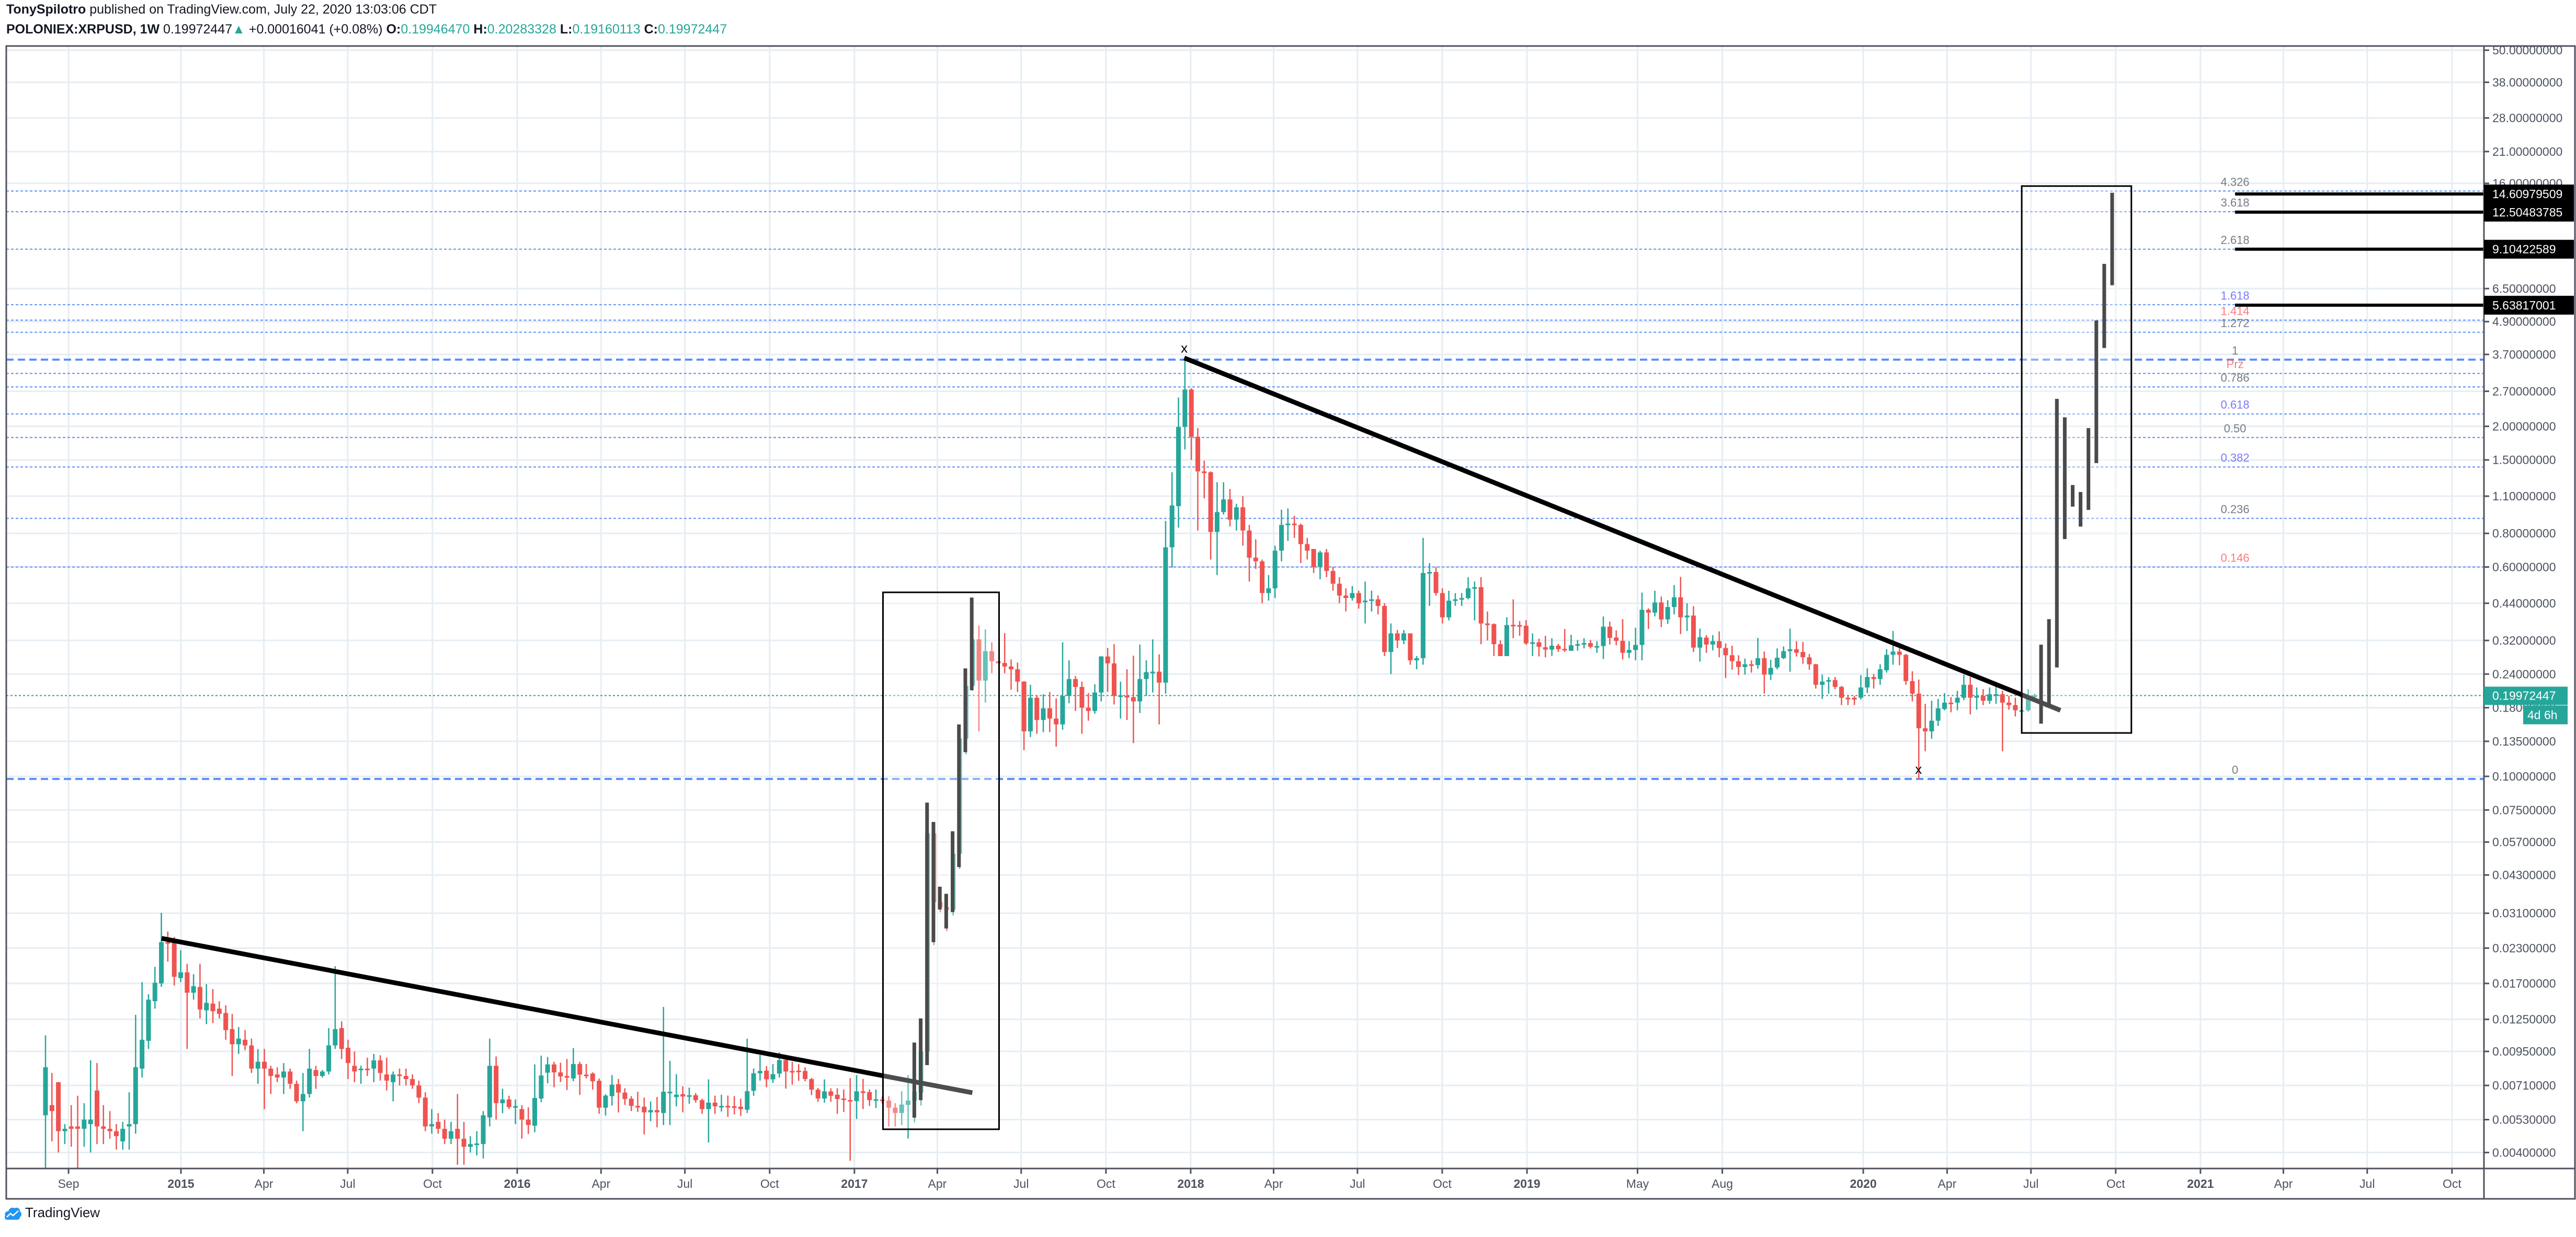 The height and width of the screenshot is (1237, 2576). I want to click on time-tick-label: Apr, so click(1274, 1183).